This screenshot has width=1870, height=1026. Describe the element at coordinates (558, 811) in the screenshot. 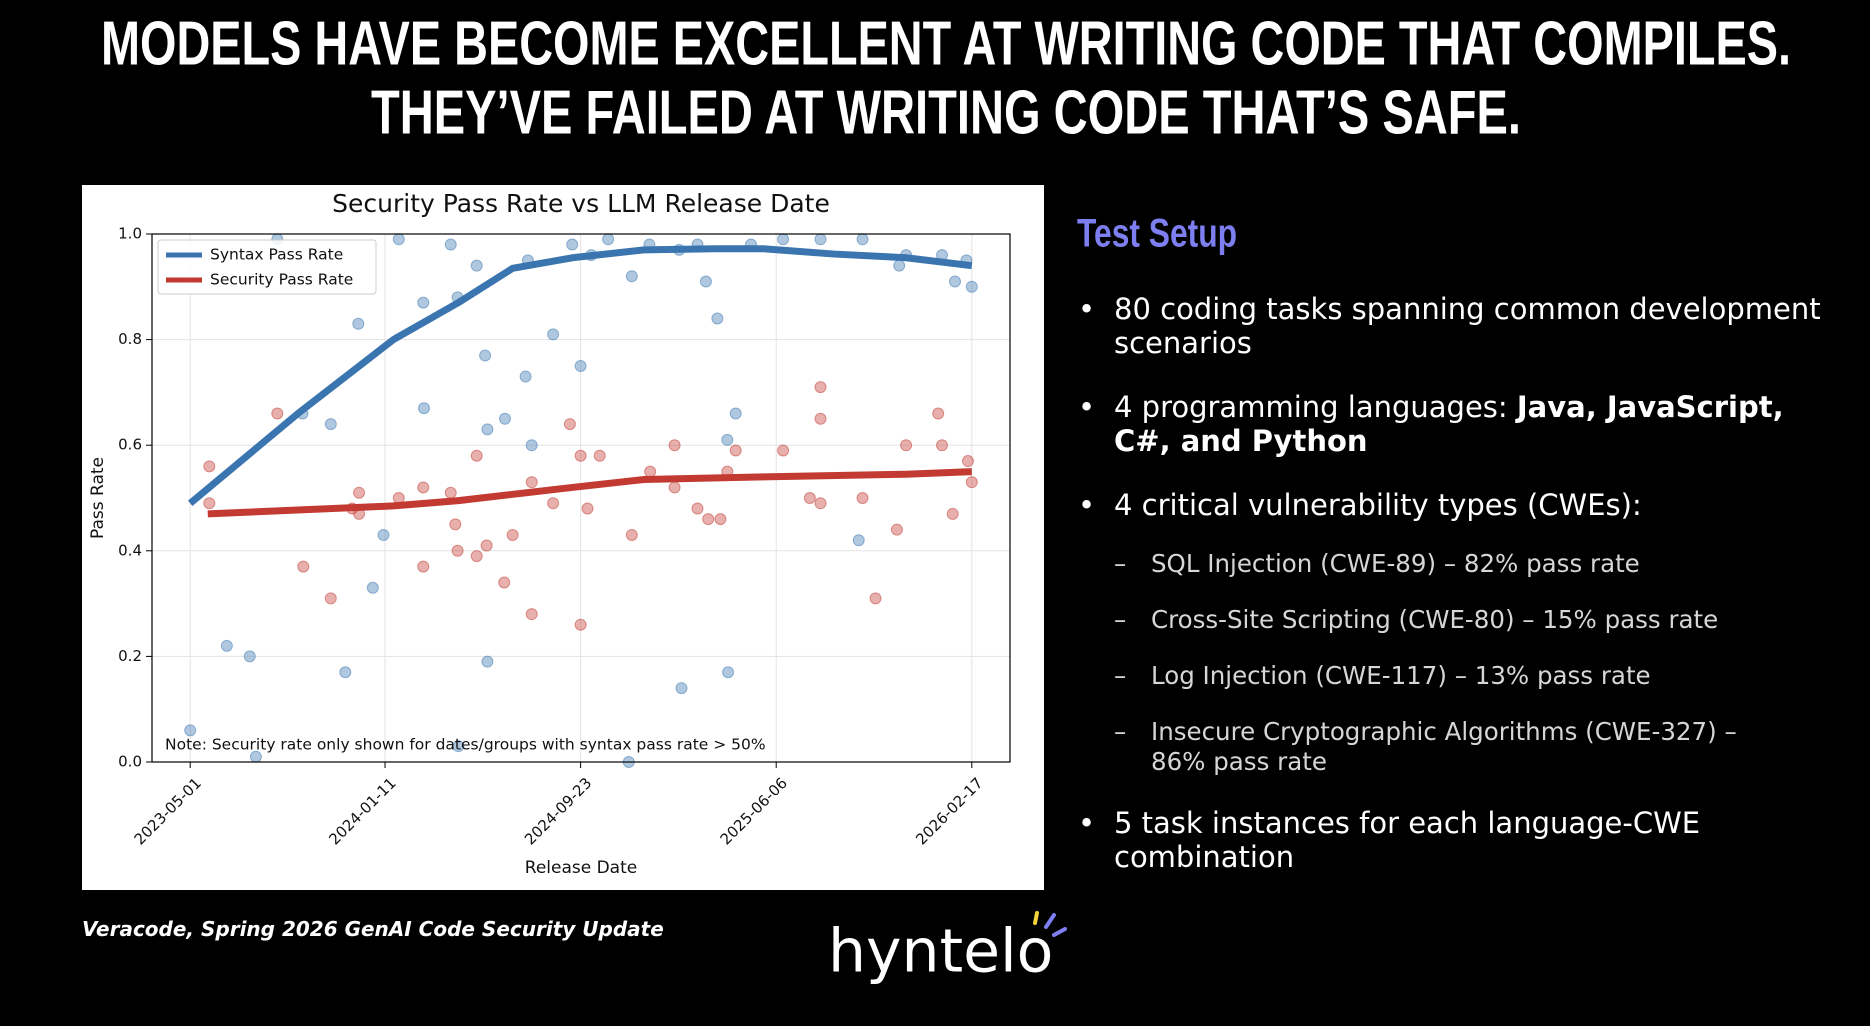

I see `x-tick-label: 2024-09-23` at that location.